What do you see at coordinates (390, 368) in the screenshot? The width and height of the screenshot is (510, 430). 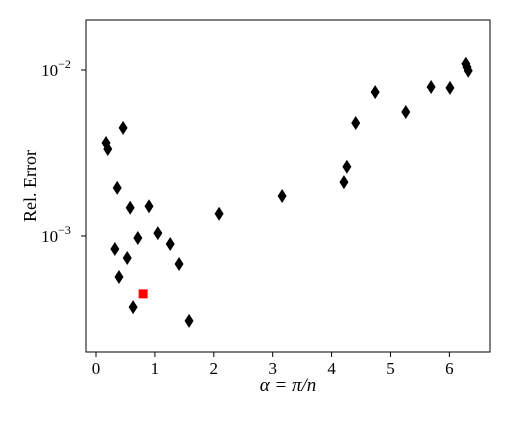 I see `x-tick-label: 5` at bounding box center [390, 368].